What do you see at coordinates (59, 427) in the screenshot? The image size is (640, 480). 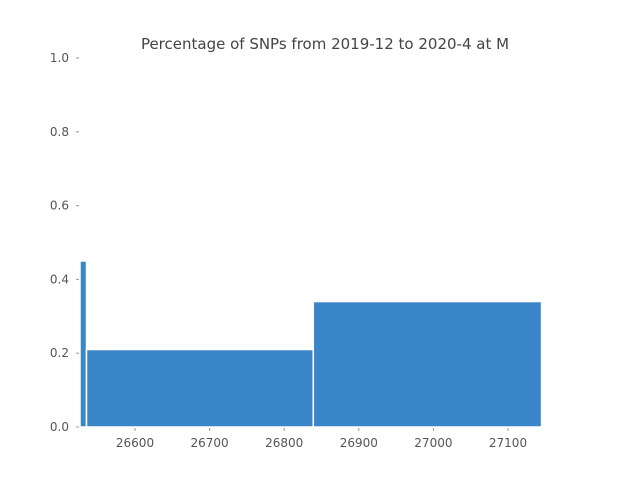 I see `y-tick-label: 0.0` at bounding box center [59, 427].